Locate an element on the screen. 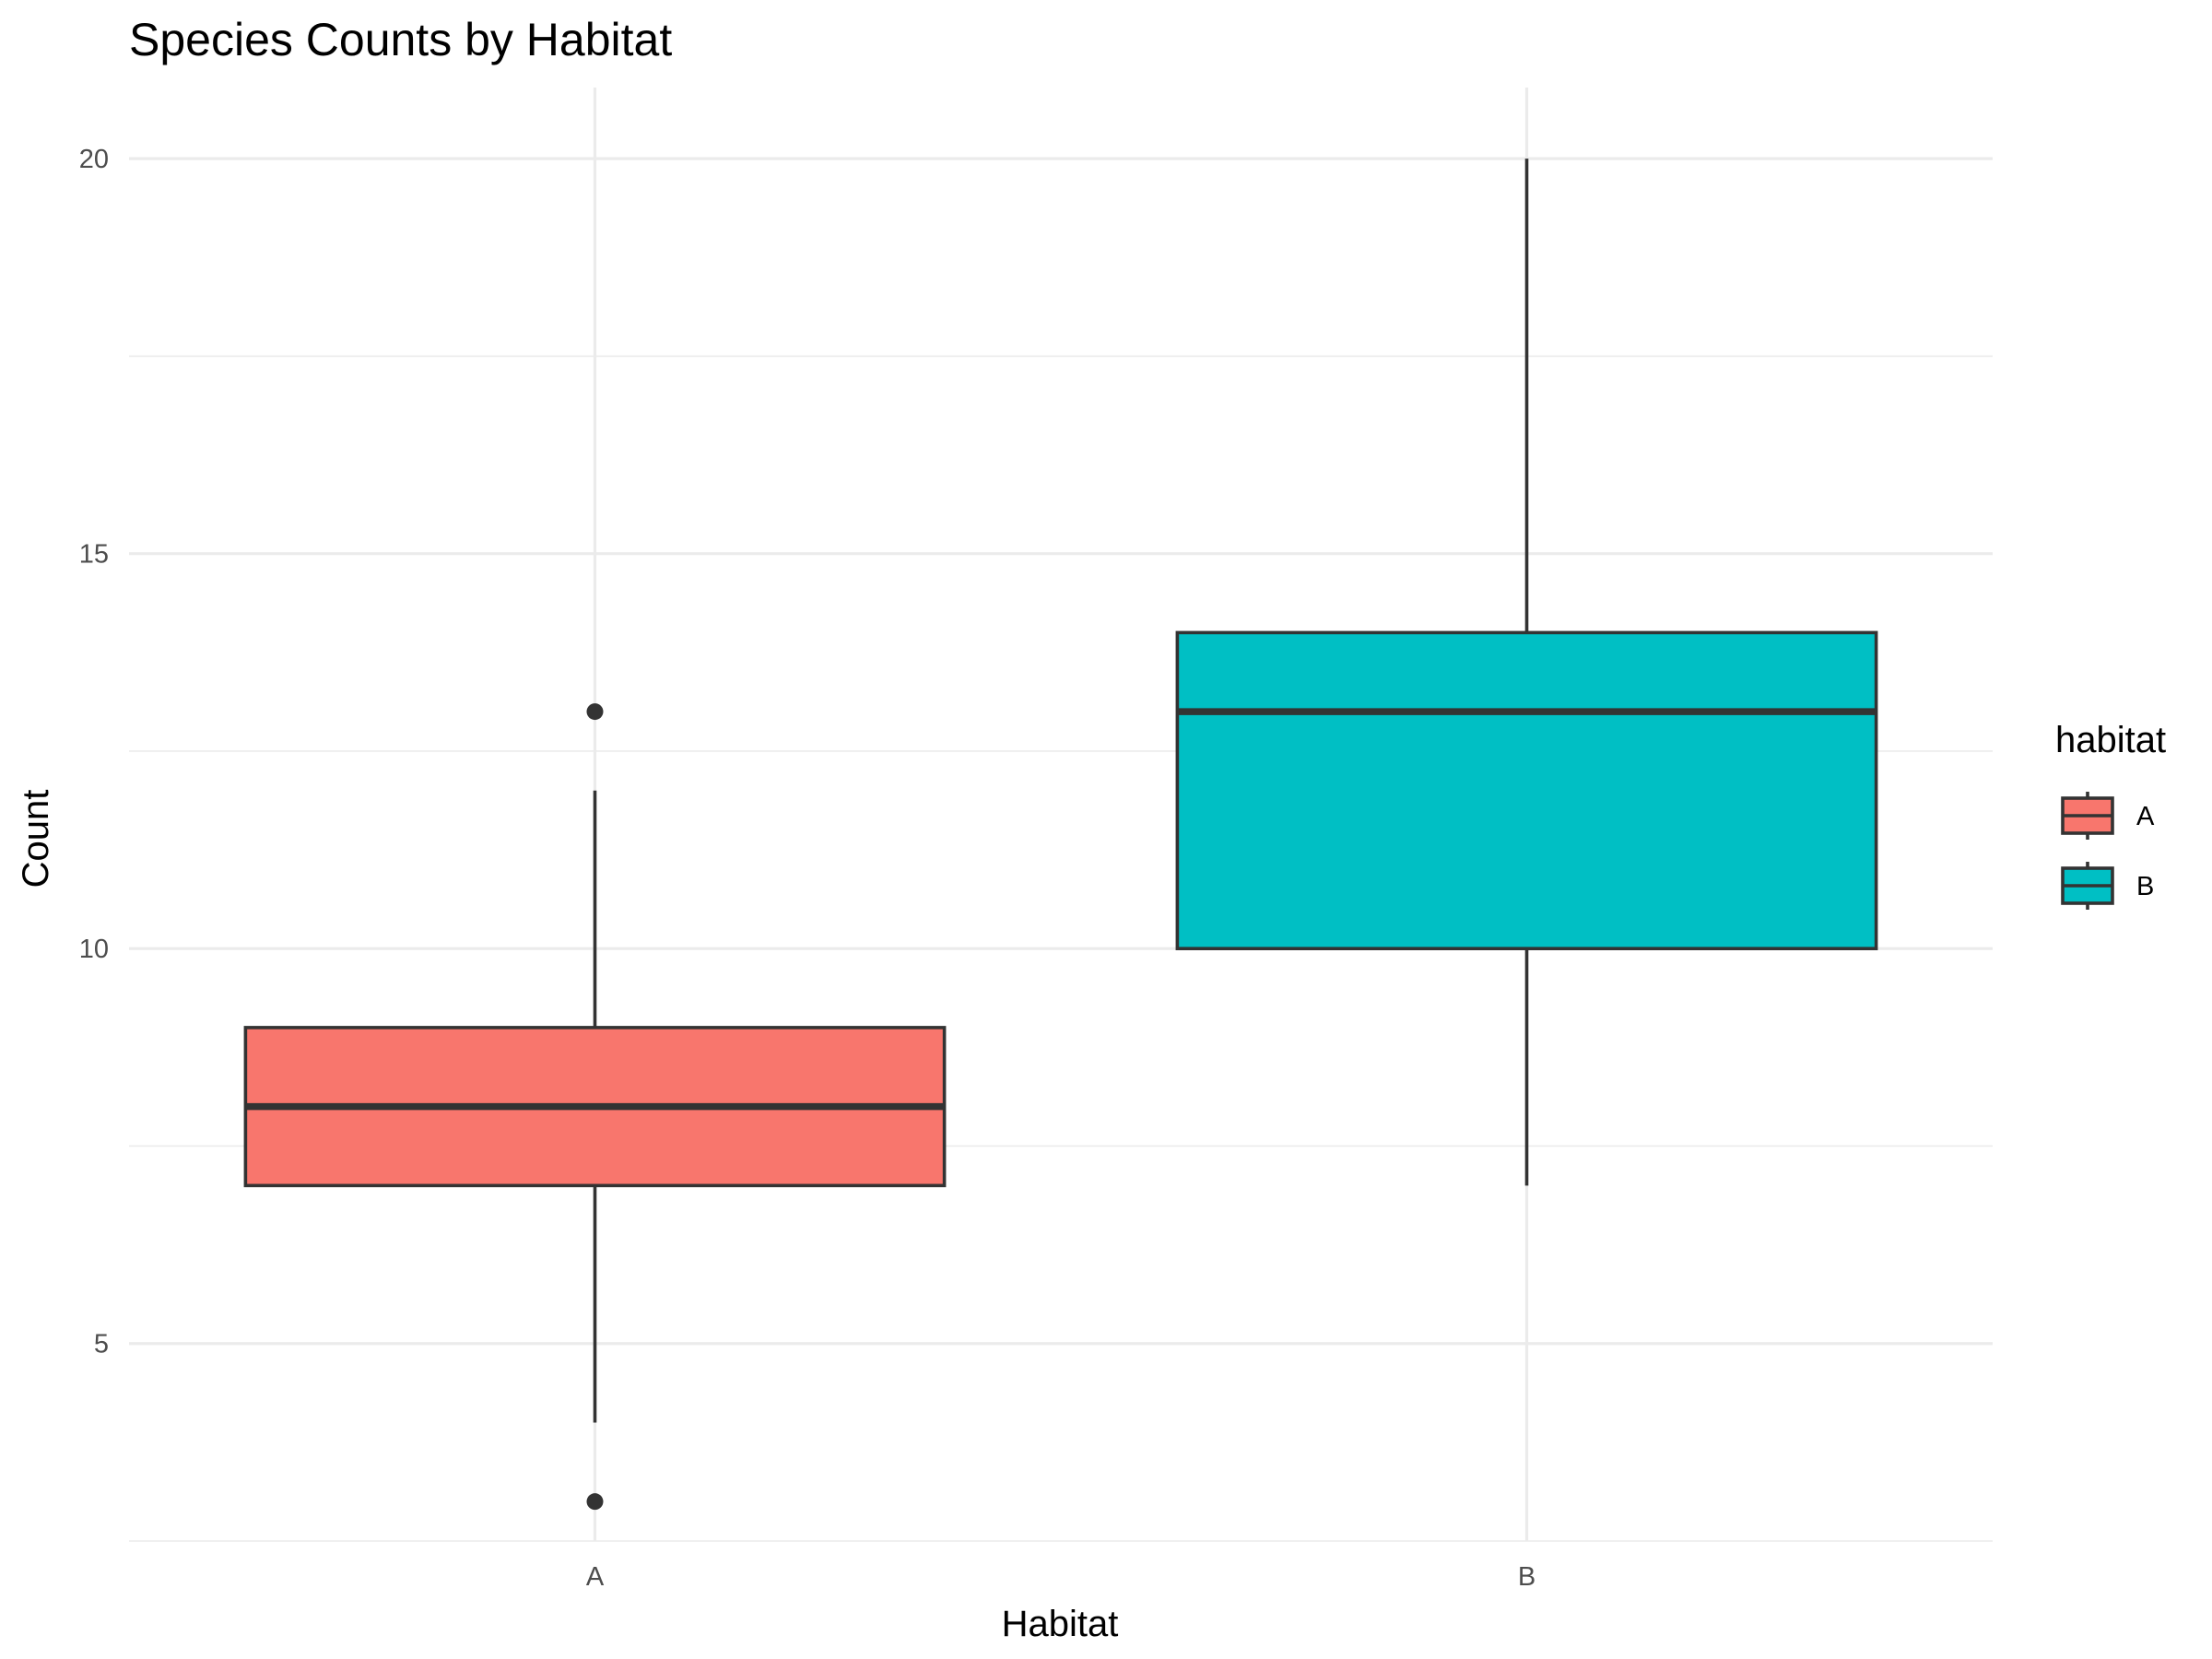  x-tick-label: B is located at coordinates (1526, 1577).